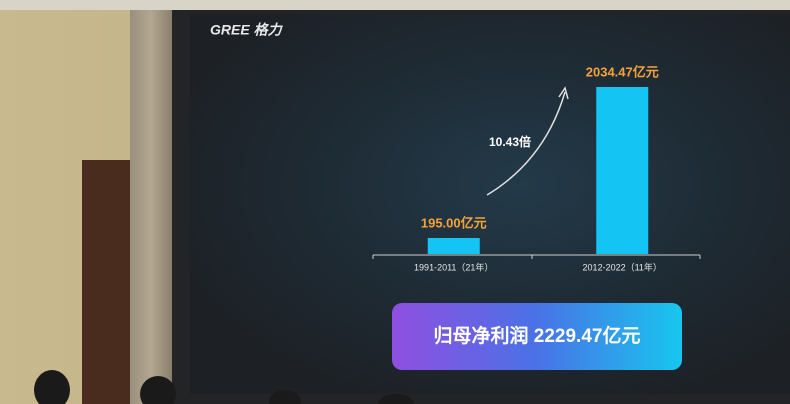  I want to click on growth-arrow, so click(526, 143).